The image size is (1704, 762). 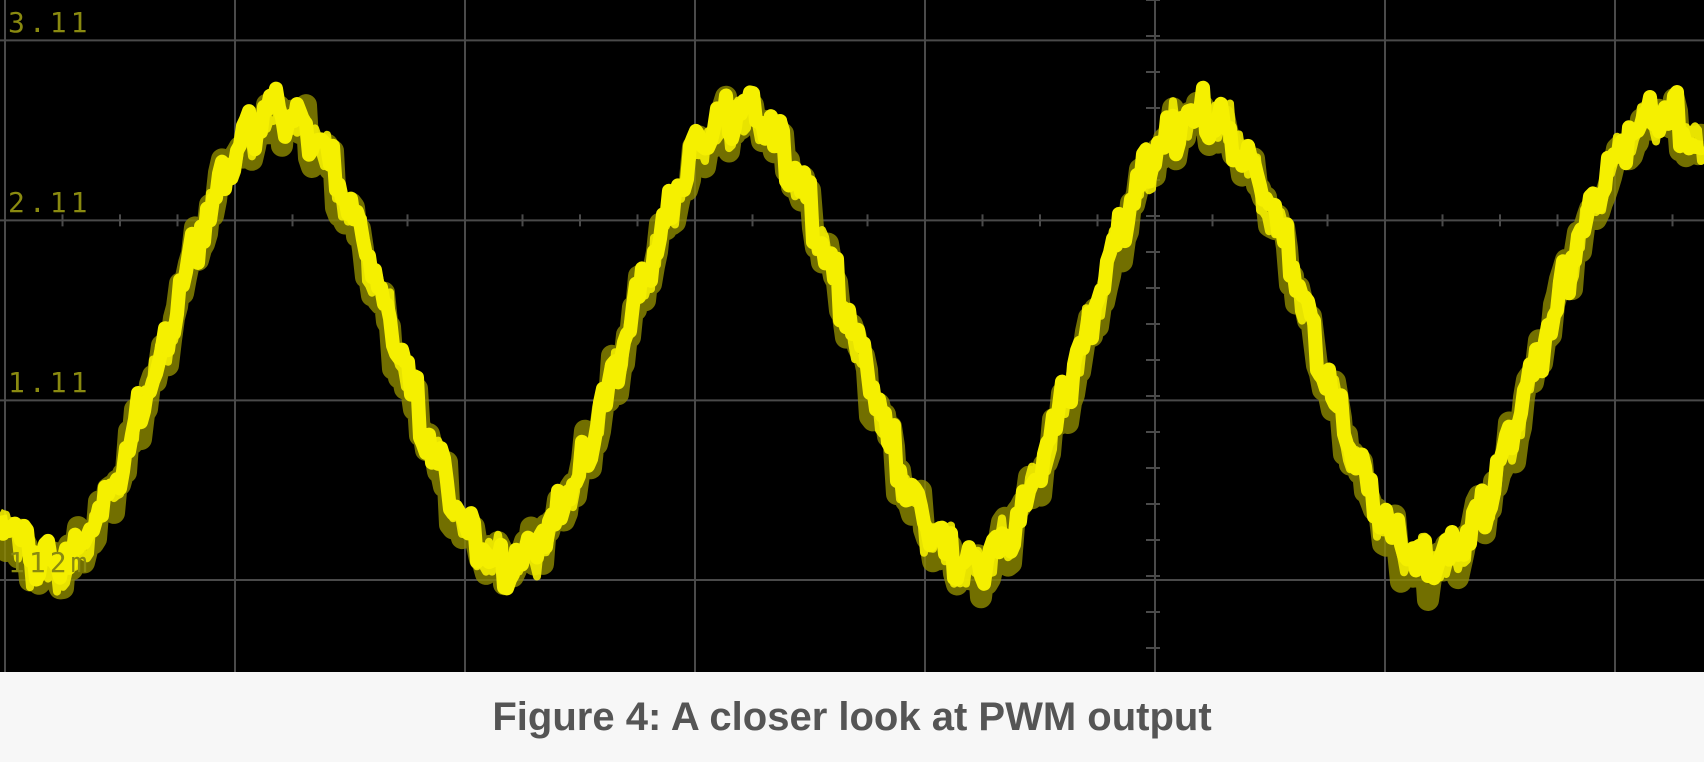 I want to click on y-tick-label-1-11: 1.11, so click(x=49, y=382).